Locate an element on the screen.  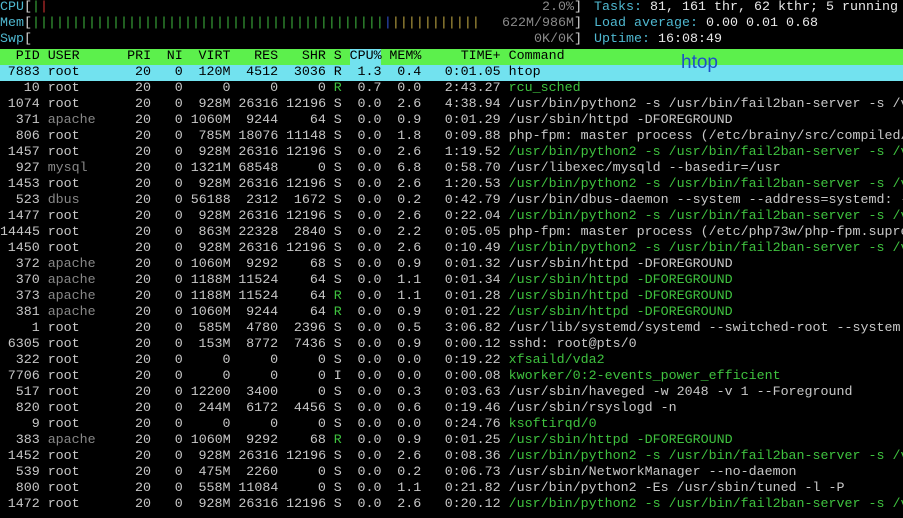
column-header-res: RES is located at coordinates (266, 56).